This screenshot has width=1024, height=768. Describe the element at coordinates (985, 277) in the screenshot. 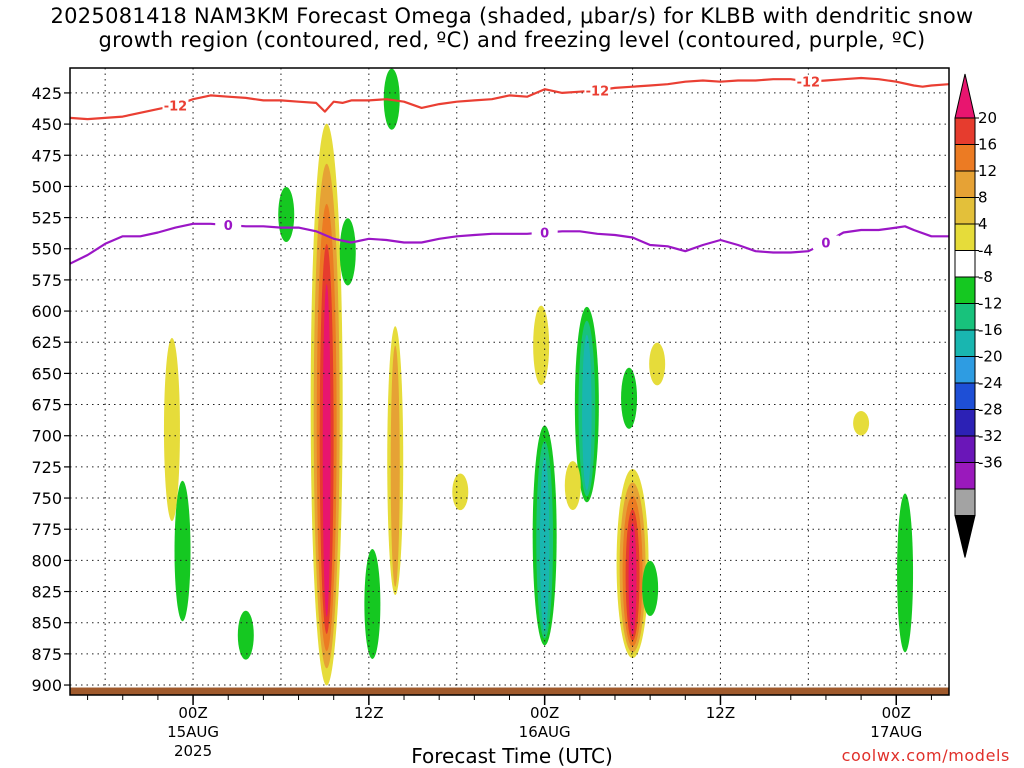

I see `colorbar-label: -8` at that location.